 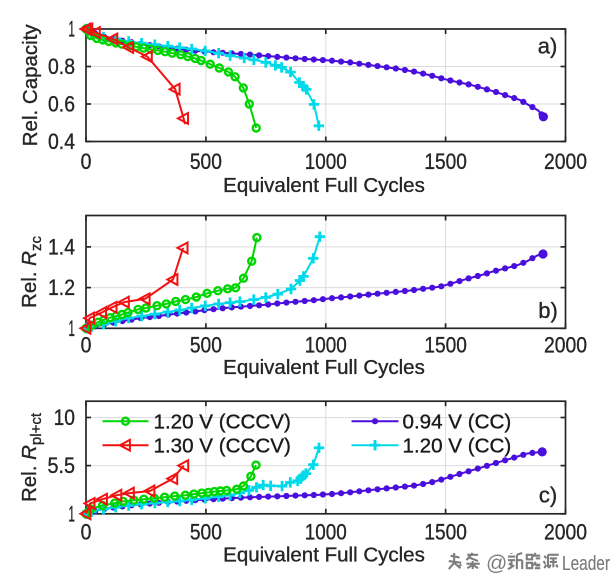 What do you see at coordinates (30, 85) in the screenshot?
I see `svg-text: Rel. Capacity` at bounding box center [30, 85].